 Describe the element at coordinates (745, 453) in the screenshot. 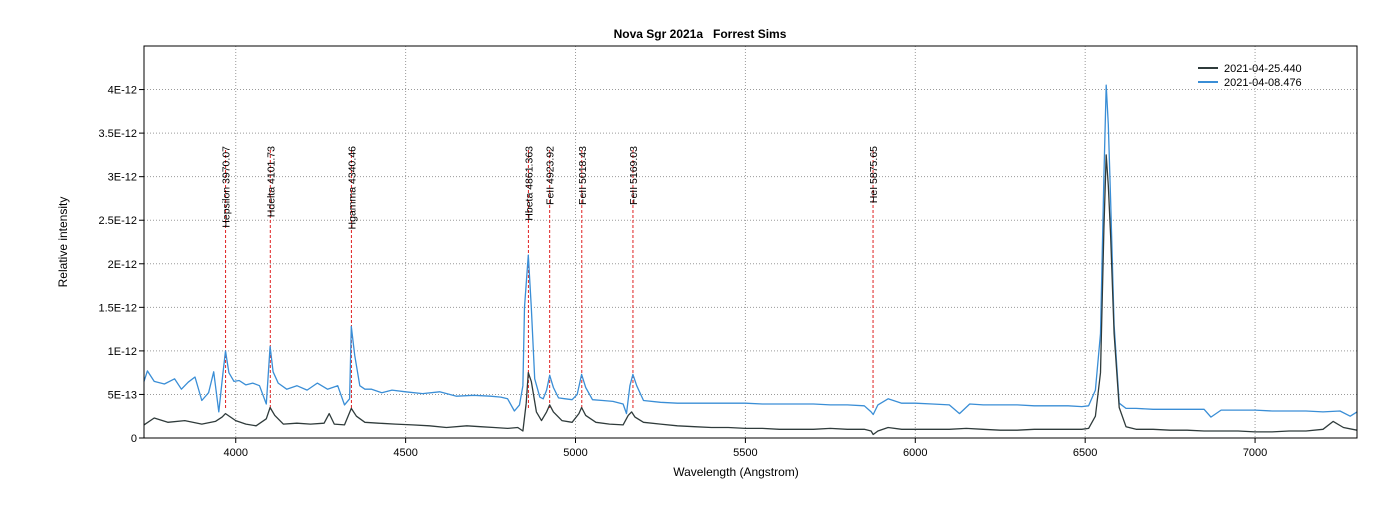

I see `x-tick-label: 5500` at that location.